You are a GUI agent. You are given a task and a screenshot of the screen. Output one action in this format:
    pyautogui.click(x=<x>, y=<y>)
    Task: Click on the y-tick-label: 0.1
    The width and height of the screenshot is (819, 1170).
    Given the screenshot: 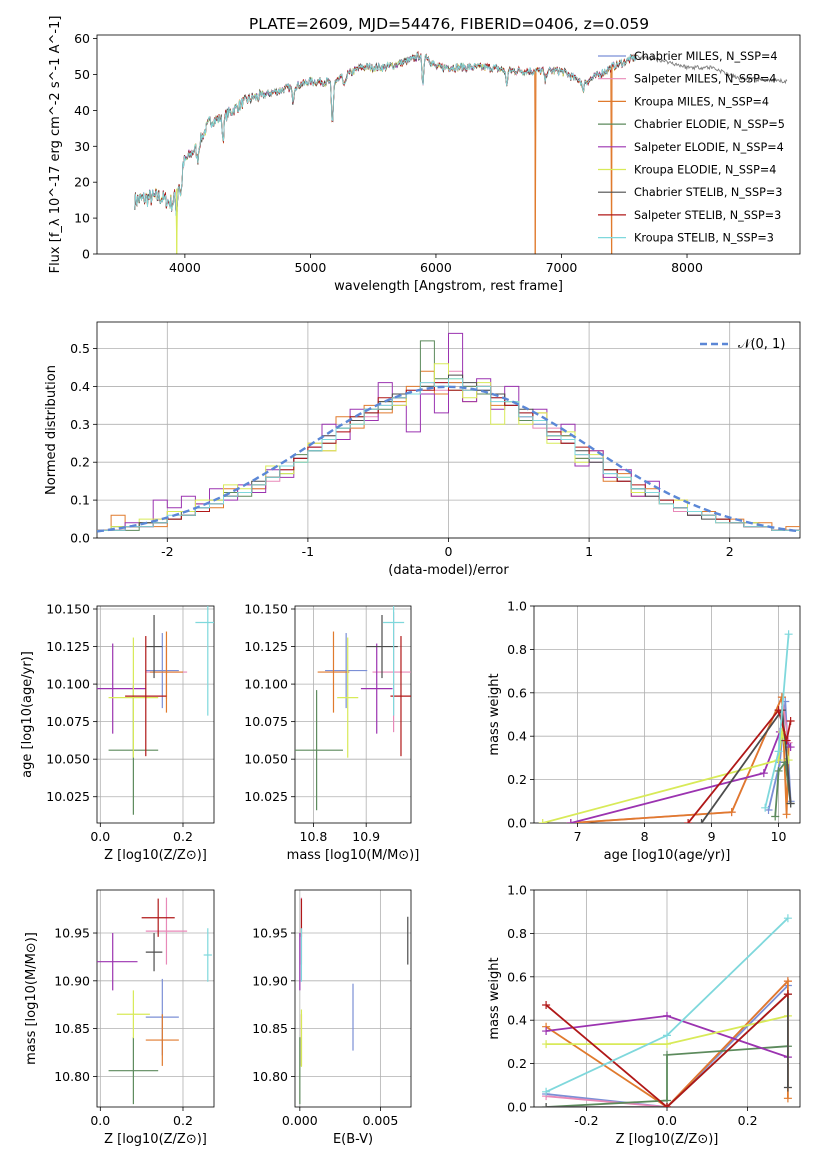 What is the action you would take?
    pyautogui.click(x=80, y=500)
    